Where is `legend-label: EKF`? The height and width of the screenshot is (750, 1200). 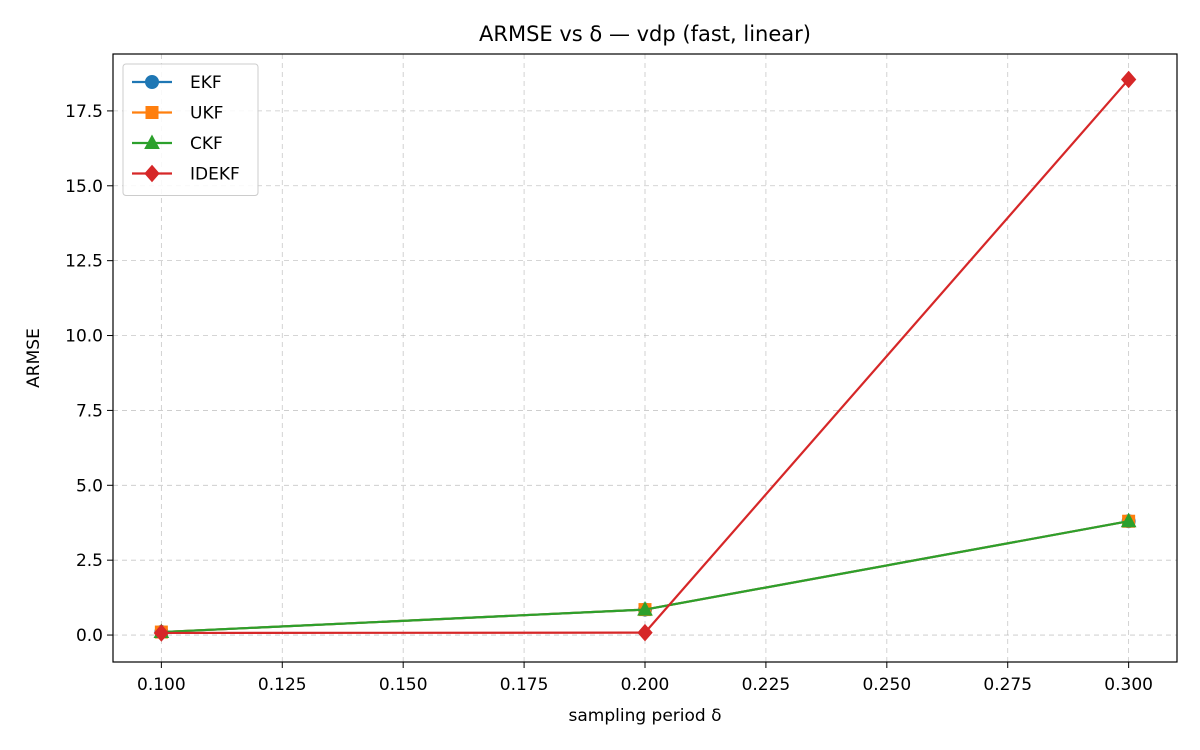
legend-label: EKF is located at coordinates (206, 83).